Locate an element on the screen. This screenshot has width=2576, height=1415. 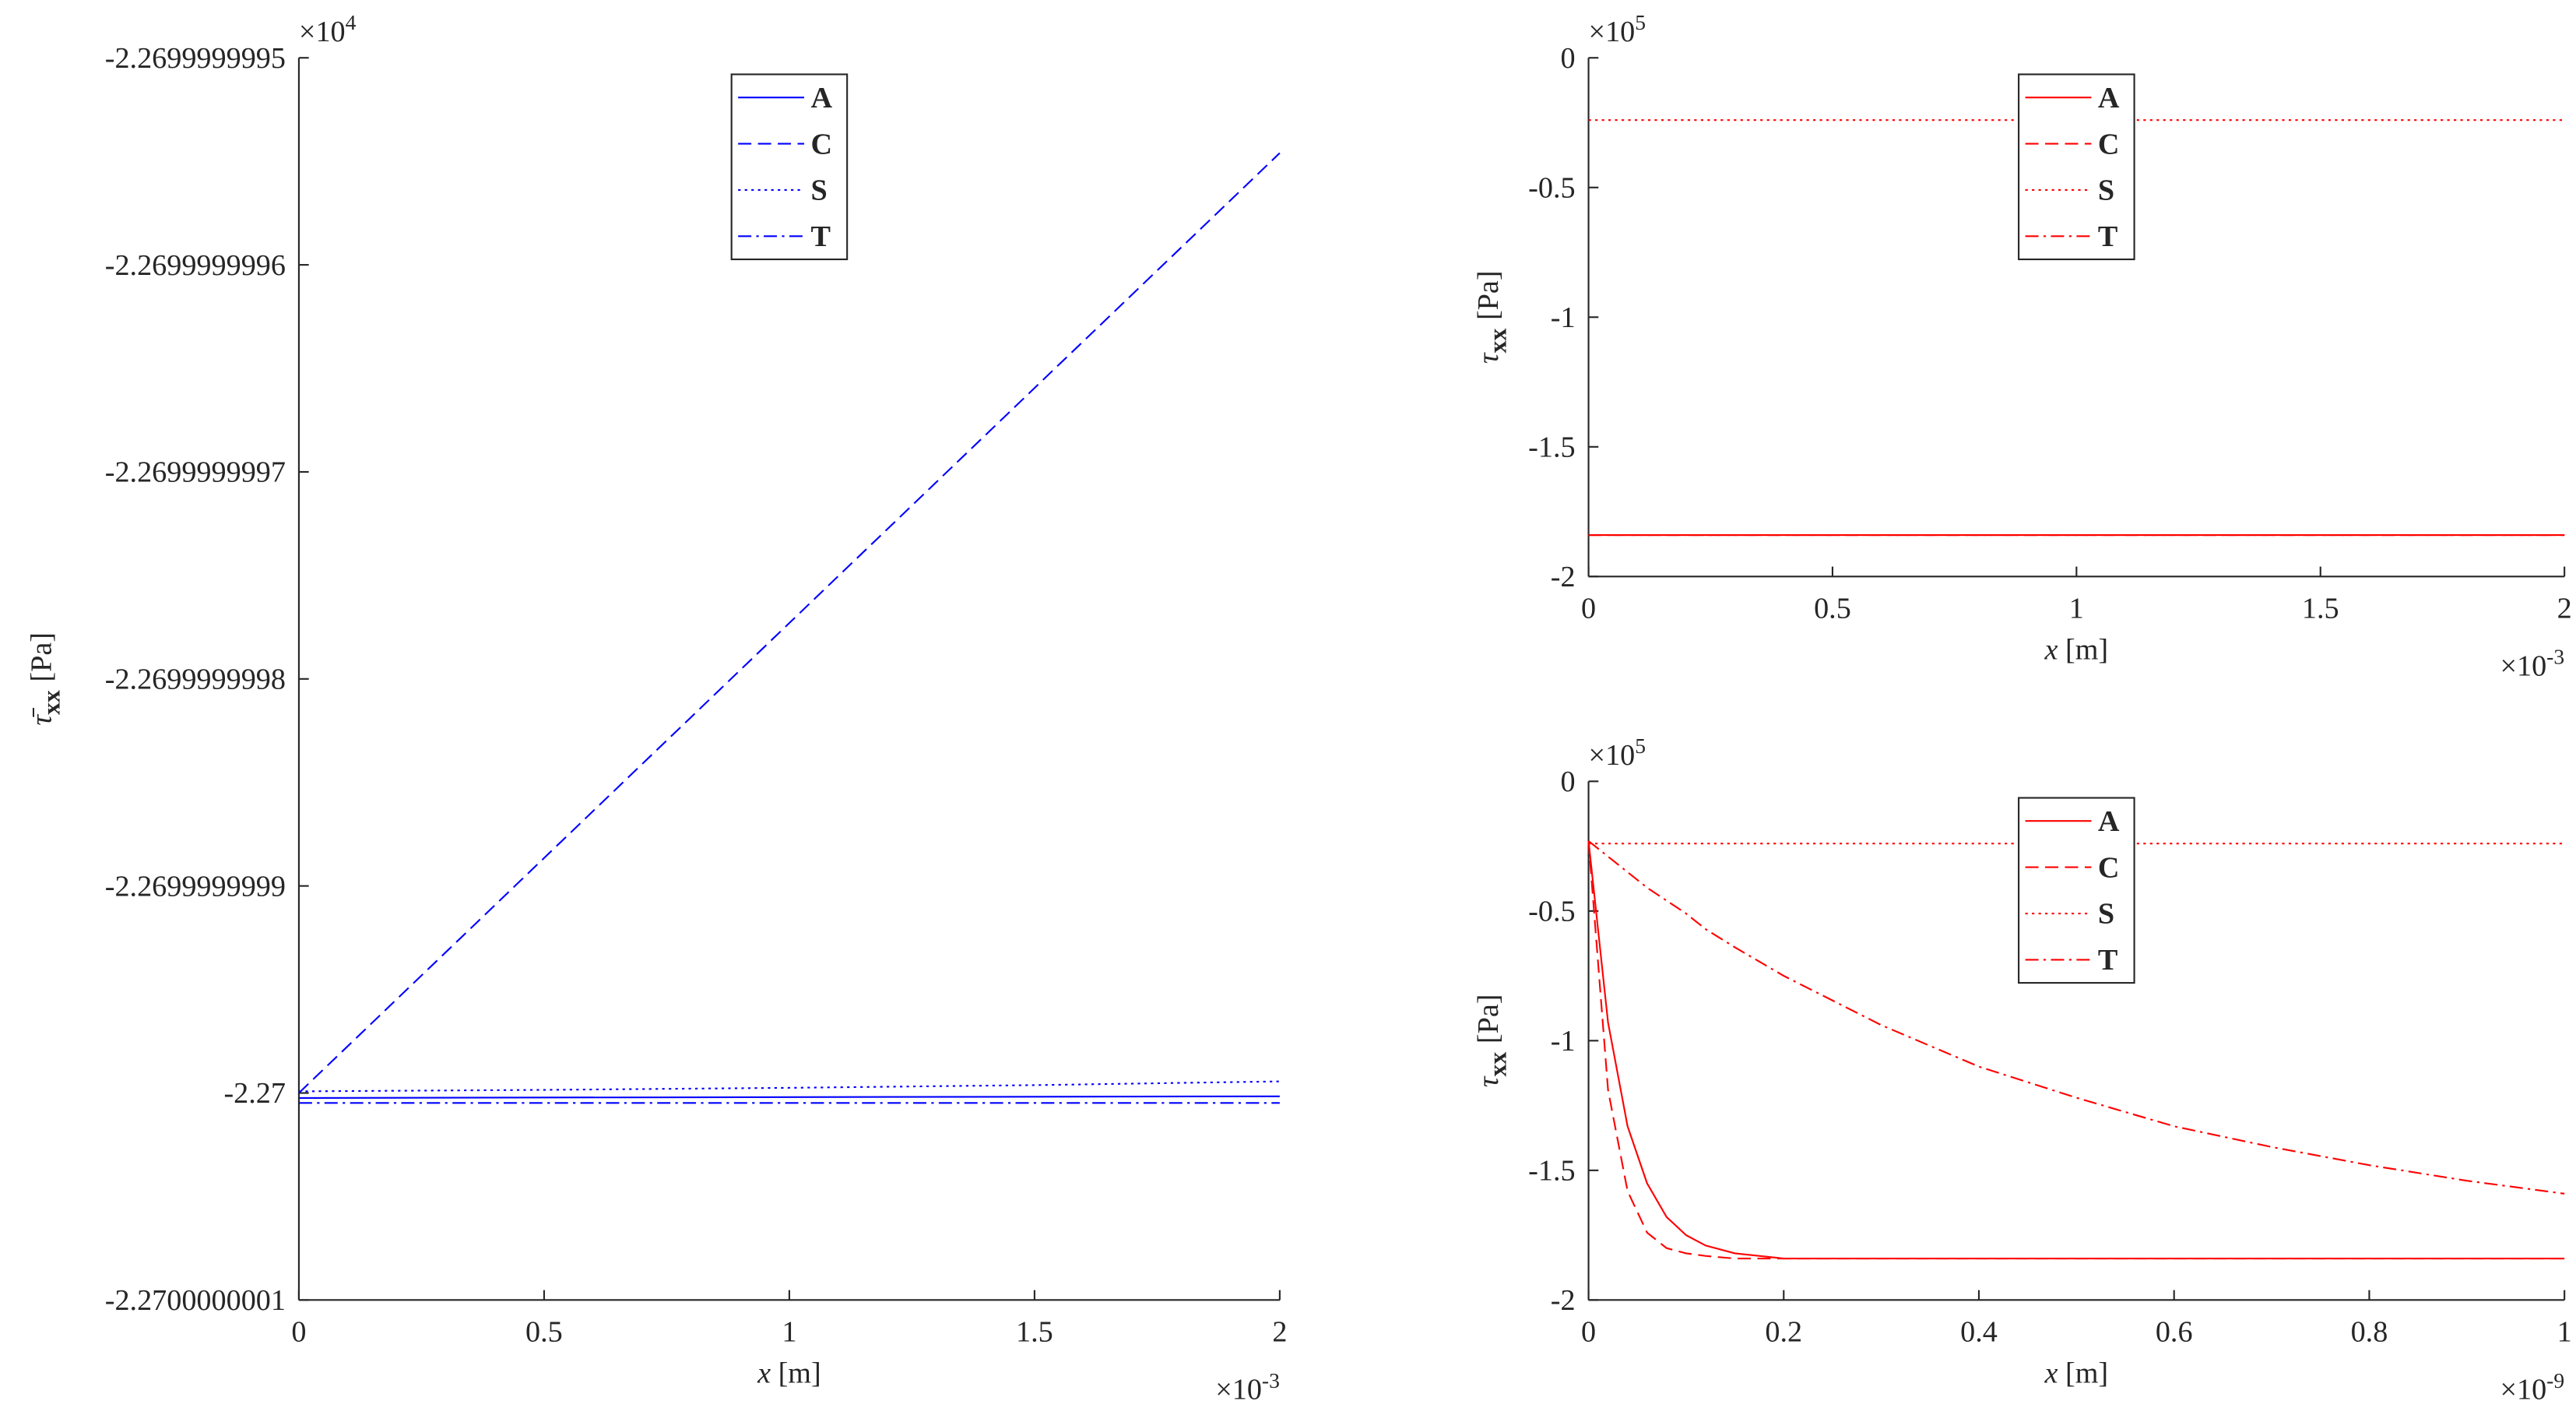
y-tick-label: -2.2700000001 is located at coordinates (195, 1300).